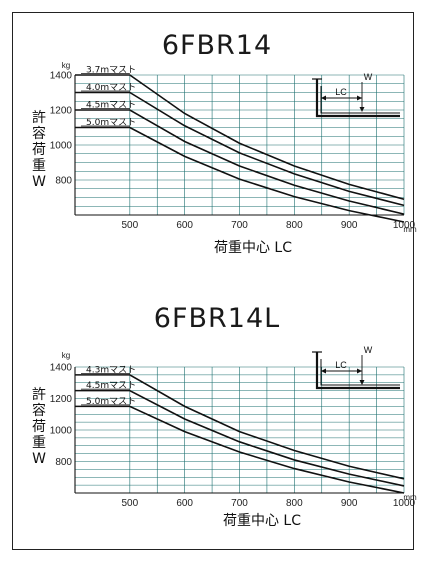  What do you see at coordinates (111, 71) in the screenshot?
I see `chart-1-legend-label: 3.7mマスト` at bounding box center [111, 71].